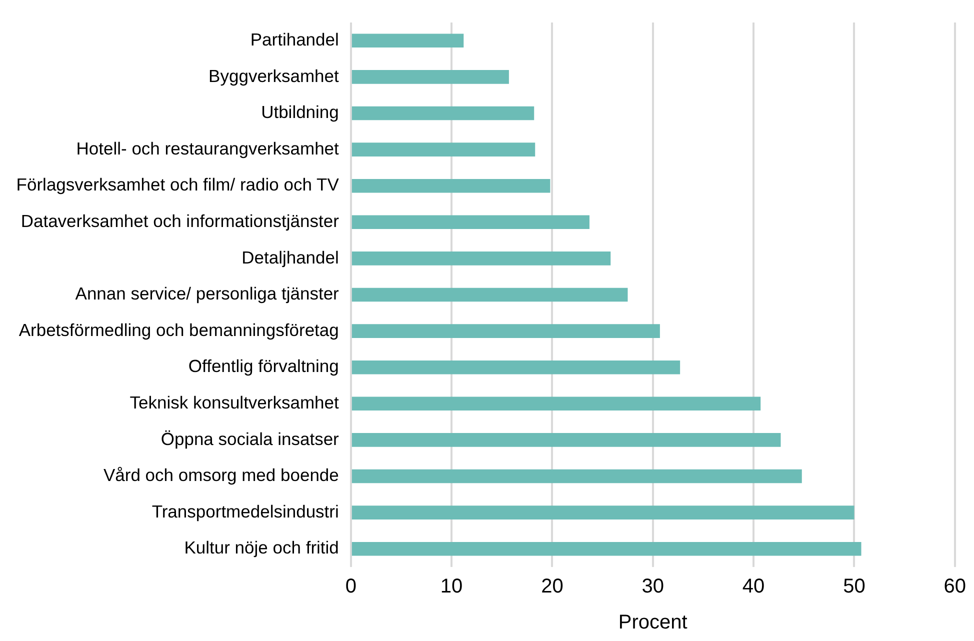 The width and height of the screenshot is (974, 641). Describe the element at coordinates (178, 184) in the screenshot. I see `y-tick-label: Förlagsverksamhet och film/ radio och TV` at that location.